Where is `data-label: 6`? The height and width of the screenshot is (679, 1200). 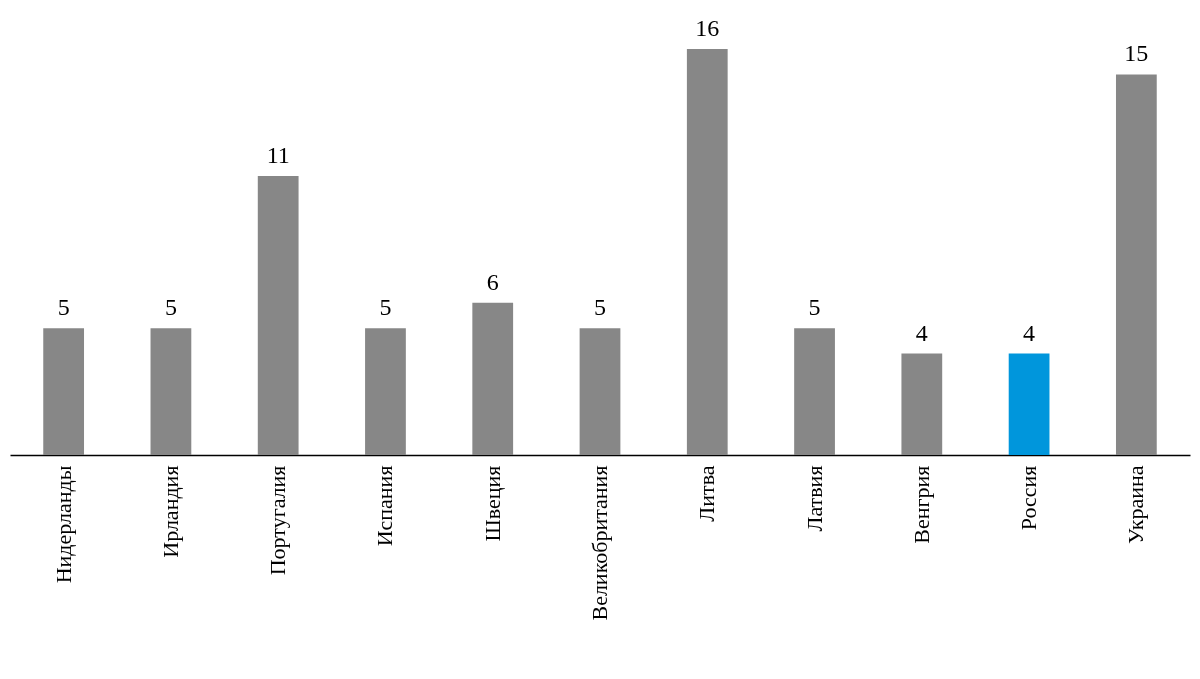
data-label: 6 is located at coordinates (492, 281).